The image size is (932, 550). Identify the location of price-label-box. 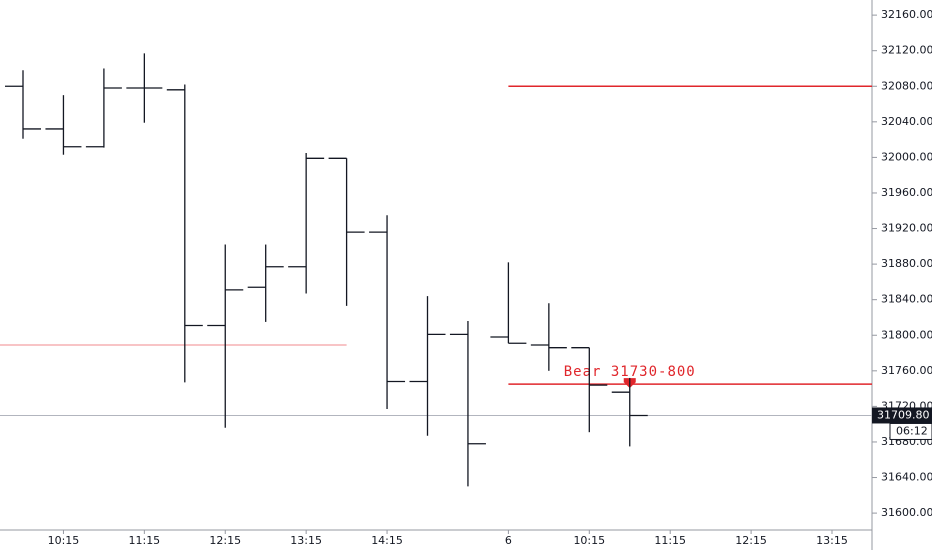
(902, 415).